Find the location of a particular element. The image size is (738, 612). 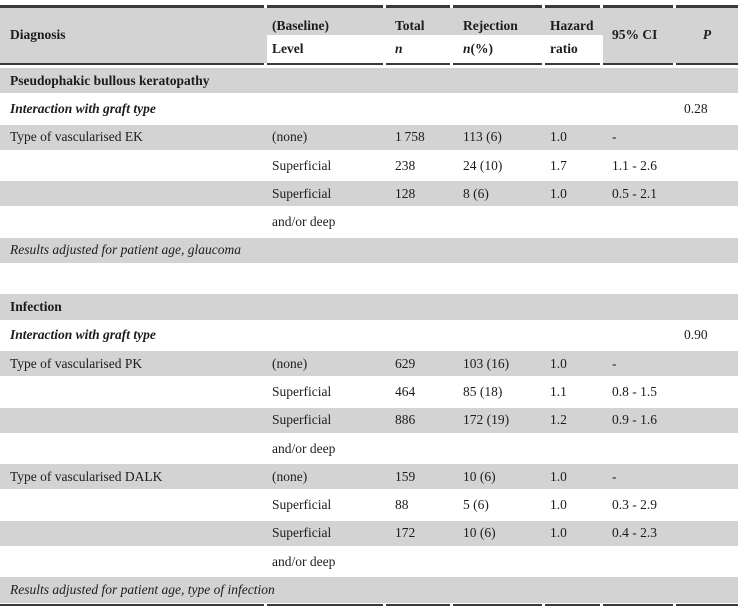

cell-hazard: 1.2 is located at coordinates (558, 420).